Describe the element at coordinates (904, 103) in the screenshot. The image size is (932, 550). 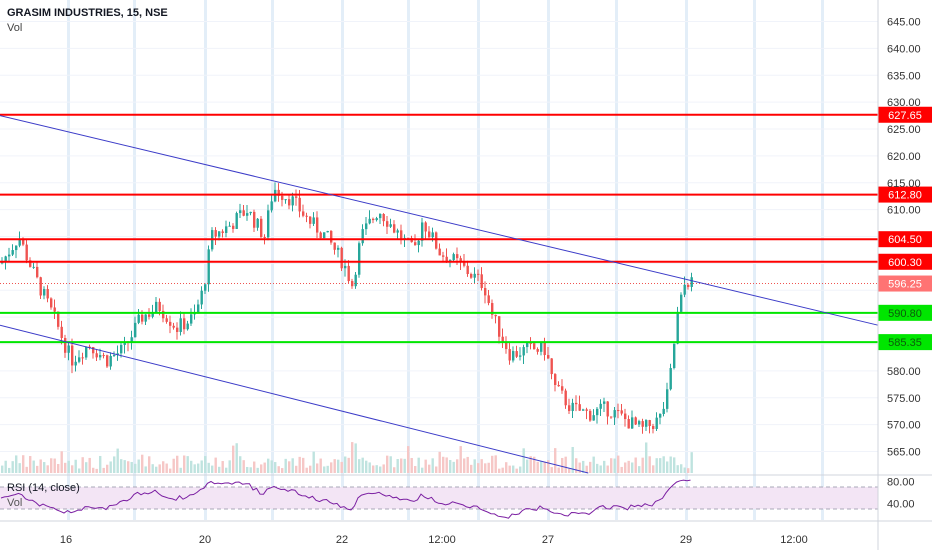
I see `price-tick-label: 630.00` at that location.